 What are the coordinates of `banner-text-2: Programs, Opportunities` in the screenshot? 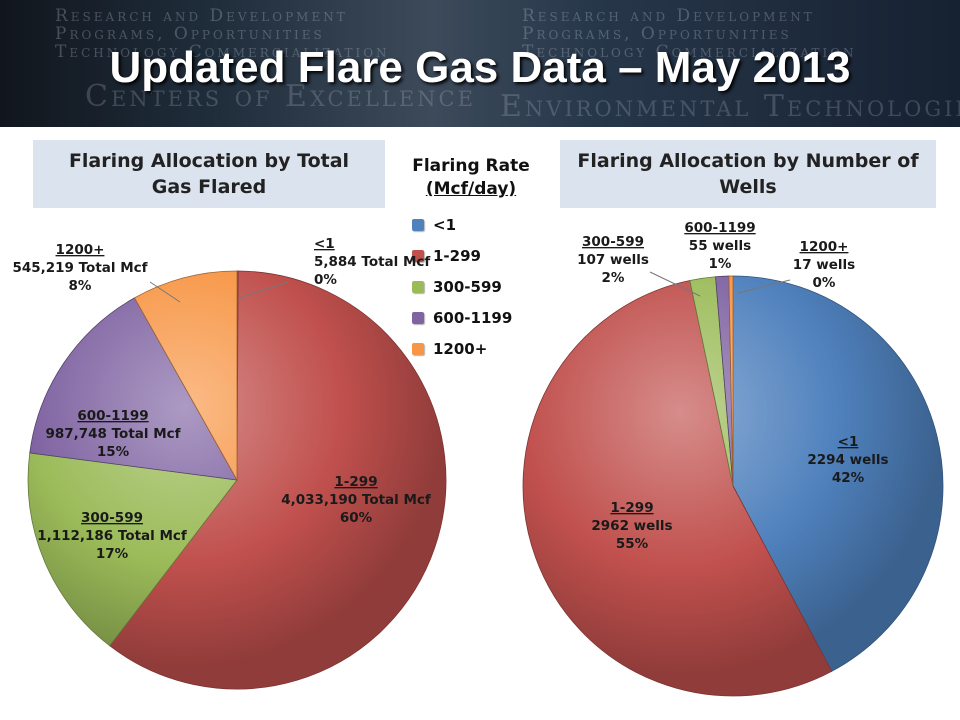 It's located at (190, 34).